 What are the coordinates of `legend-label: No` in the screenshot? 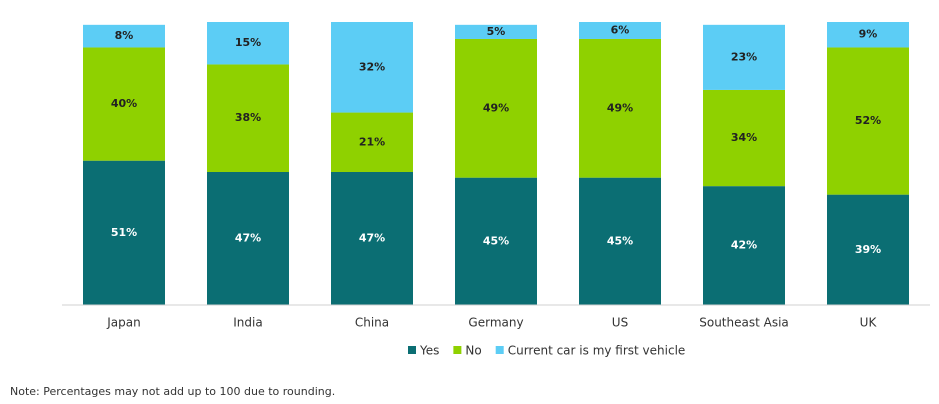 It's located at (473, 351).